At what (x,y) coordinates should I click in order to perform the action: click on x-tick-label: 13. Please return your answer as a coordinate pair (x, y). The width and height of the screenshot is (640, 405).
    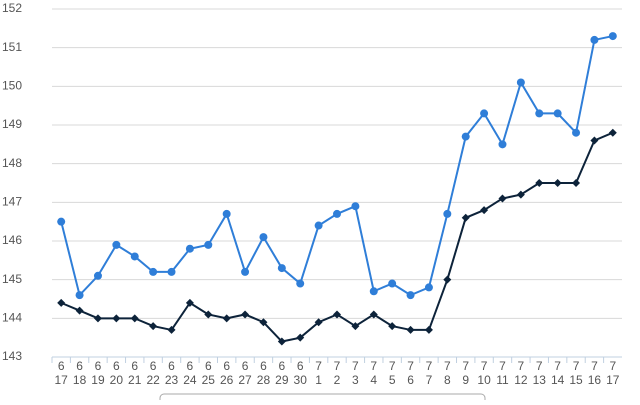
    Looking at the image, I should click on (540, 380).